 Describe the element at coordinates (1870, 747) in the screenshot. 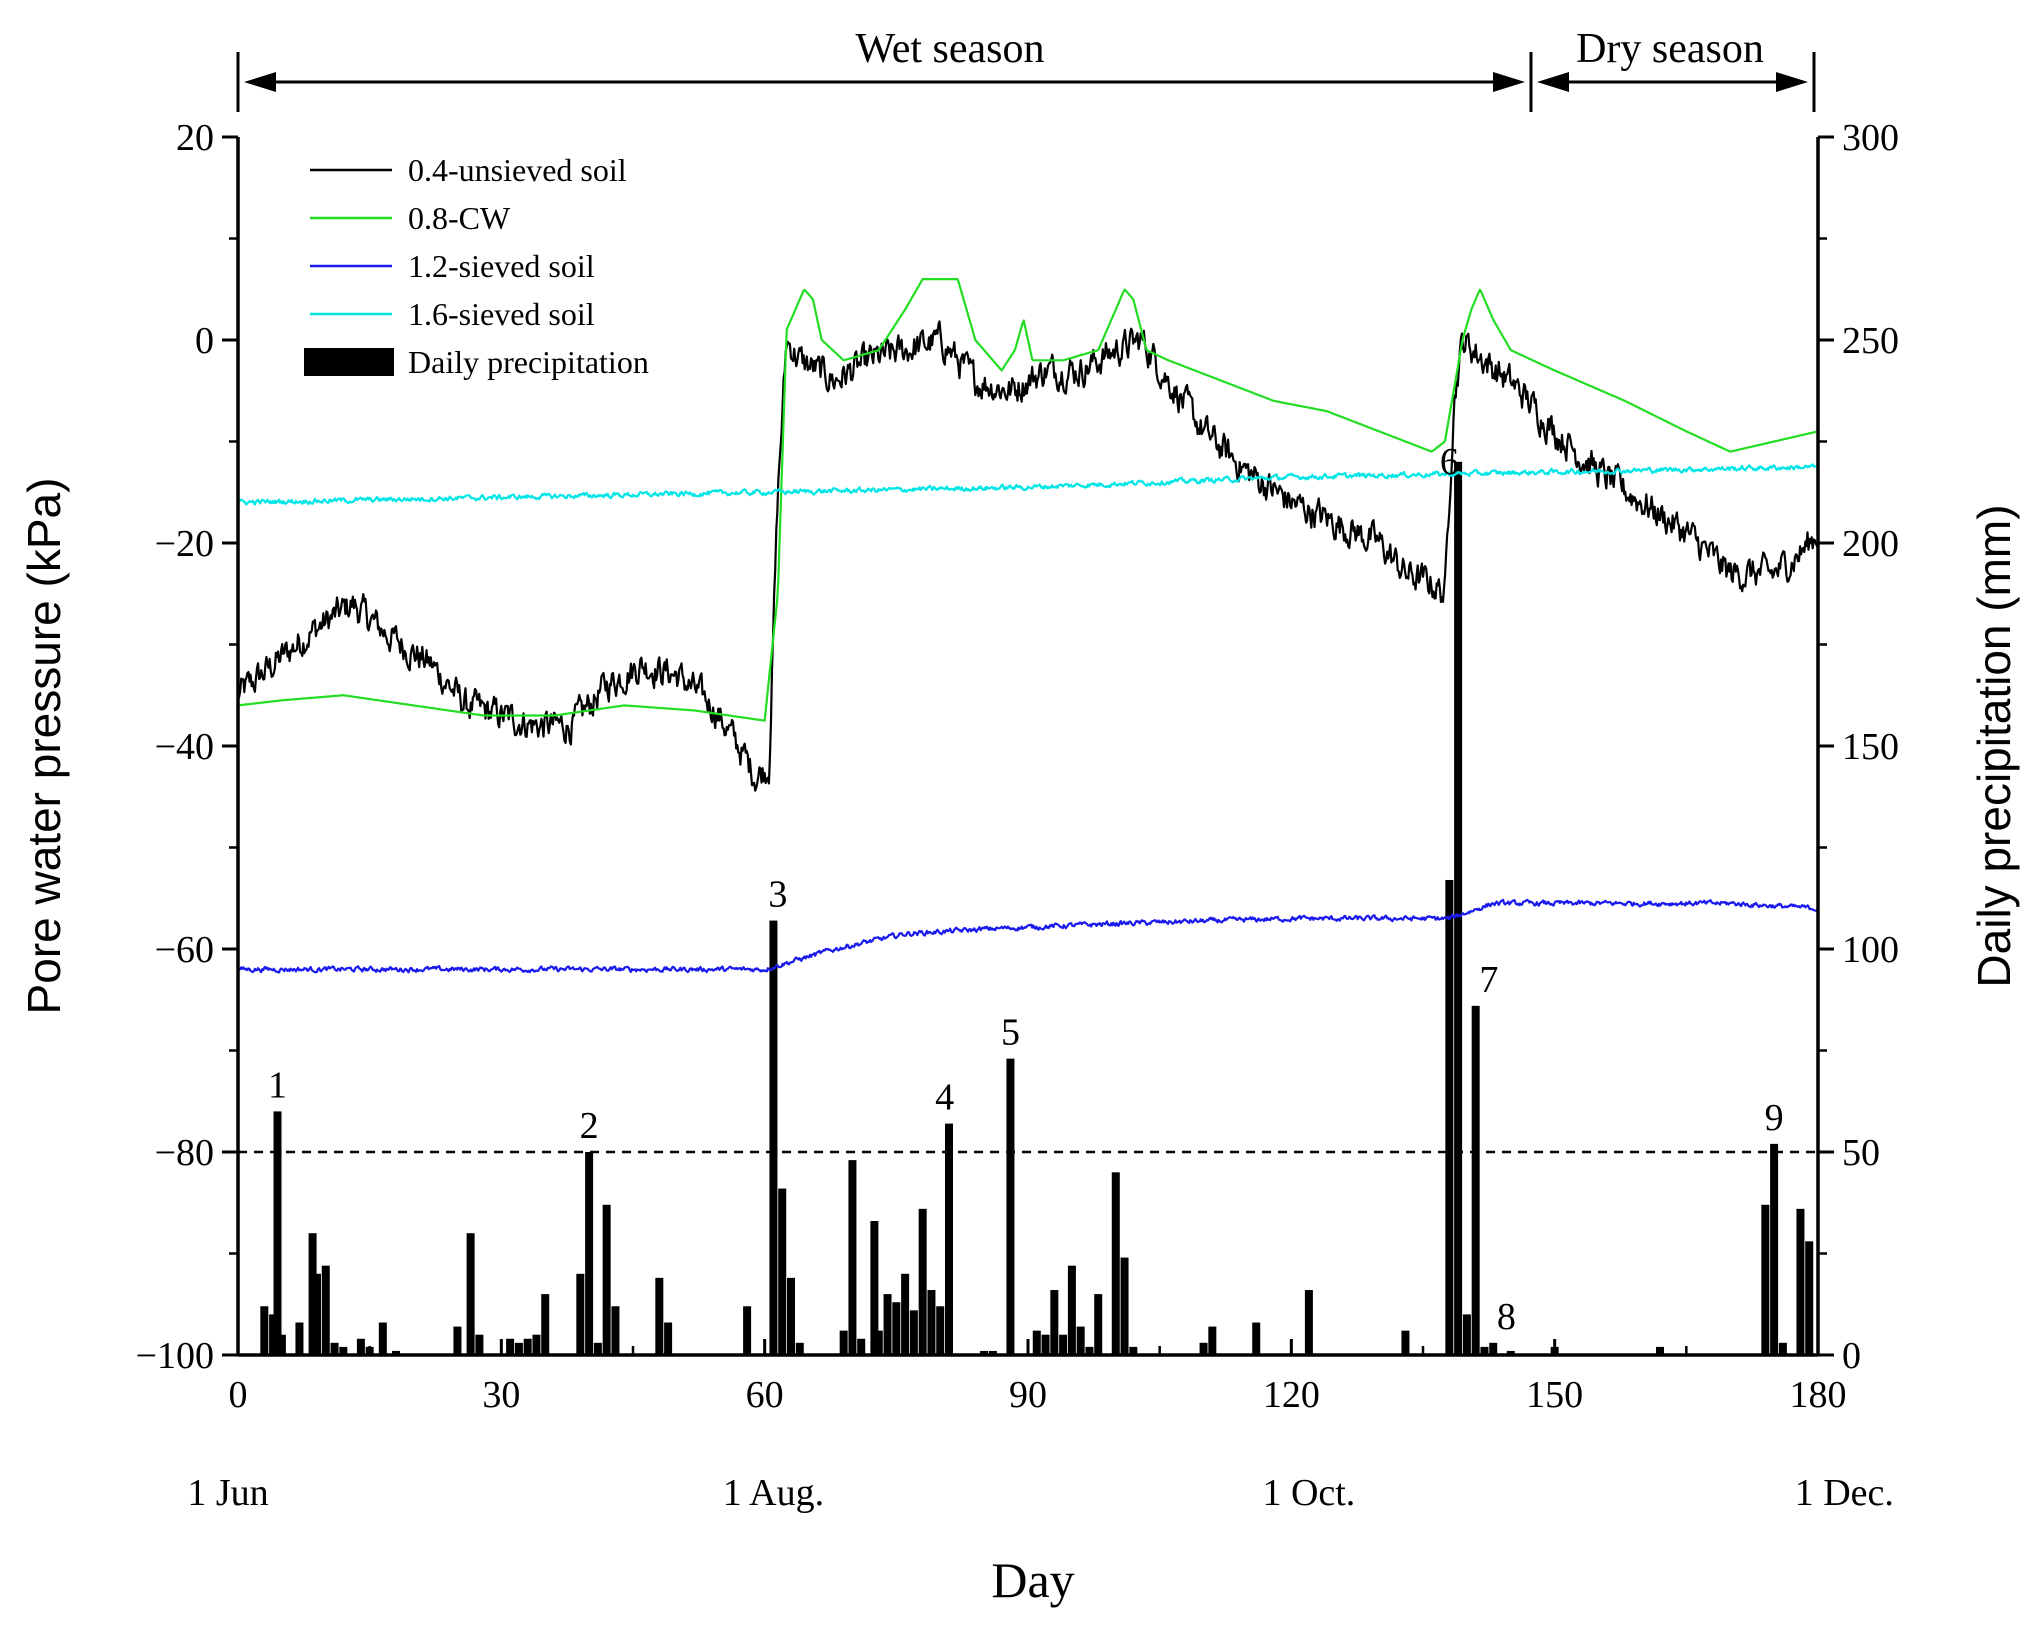

I see `y-right-tick-label: 150` at that location.